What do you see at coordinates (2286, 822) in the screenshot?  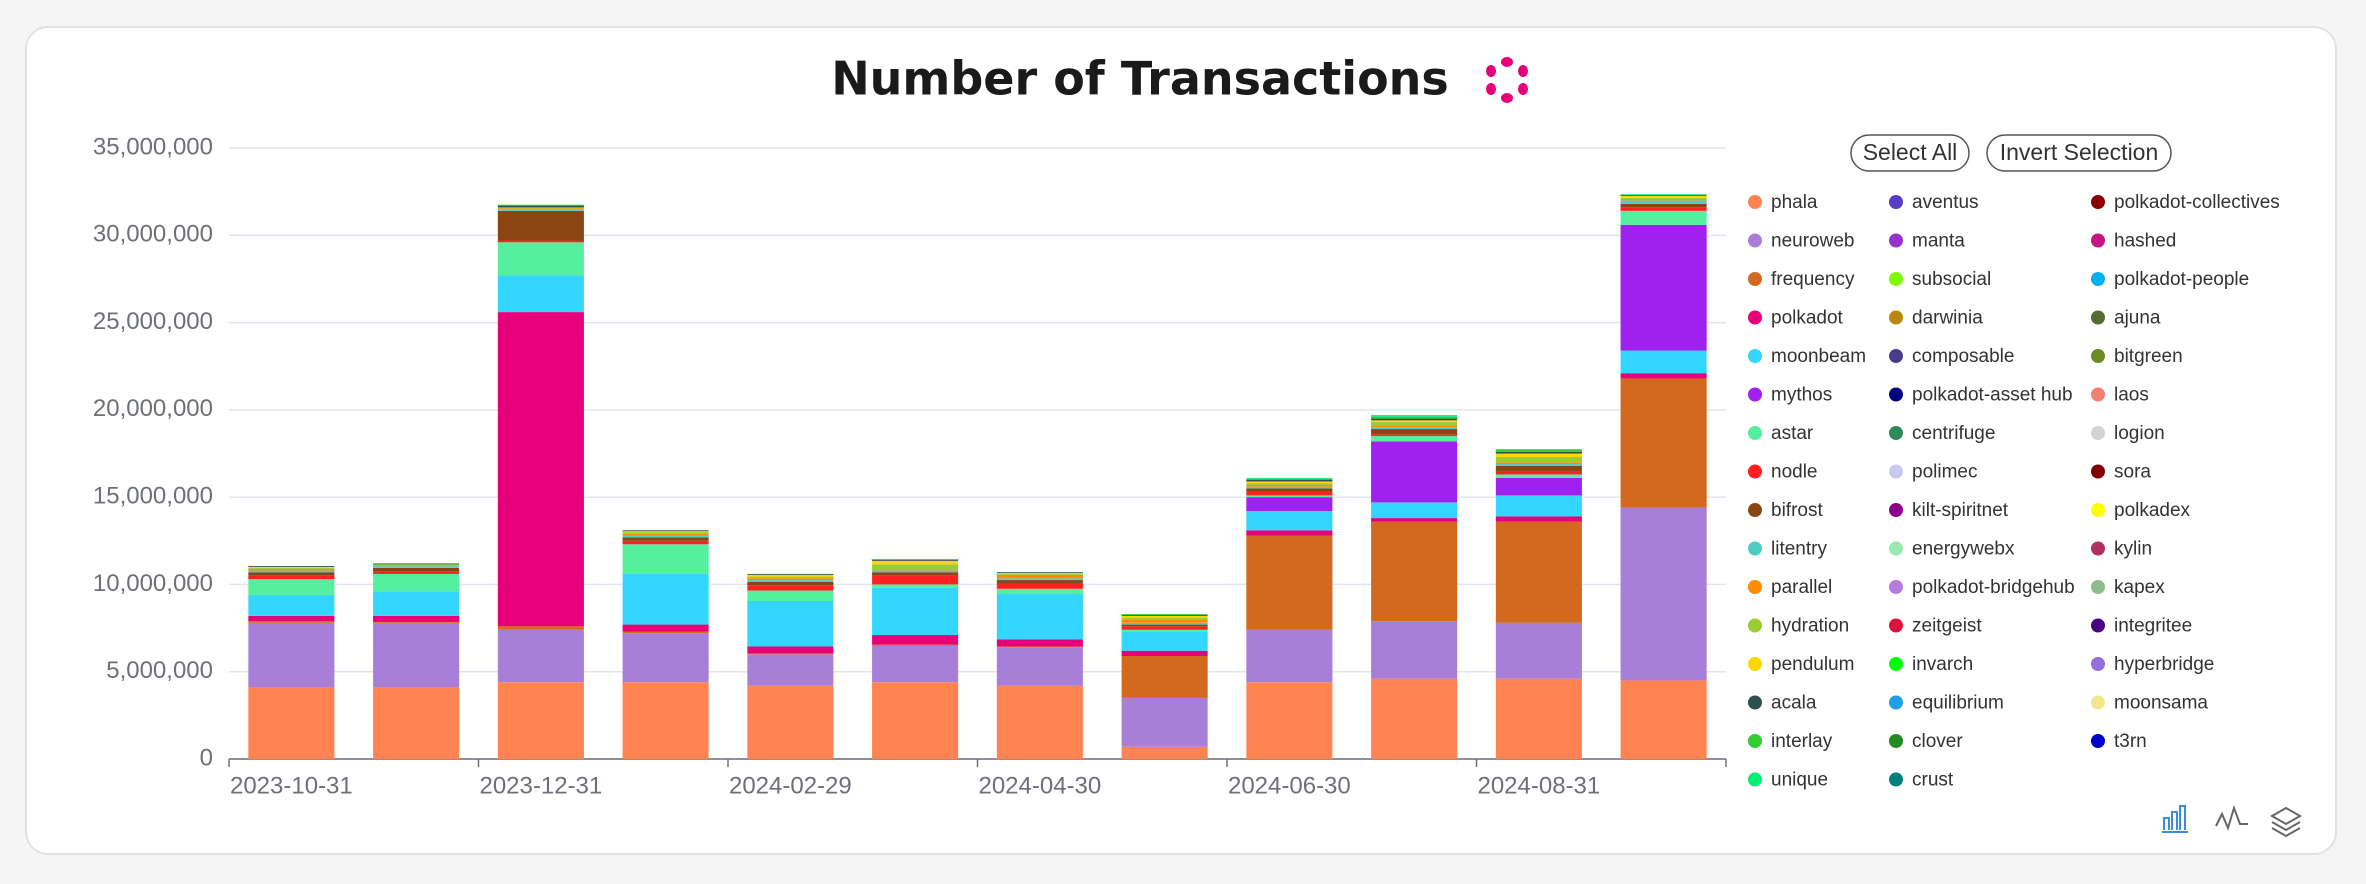 I see `stack-icon` at bounding box center [2286, 822].